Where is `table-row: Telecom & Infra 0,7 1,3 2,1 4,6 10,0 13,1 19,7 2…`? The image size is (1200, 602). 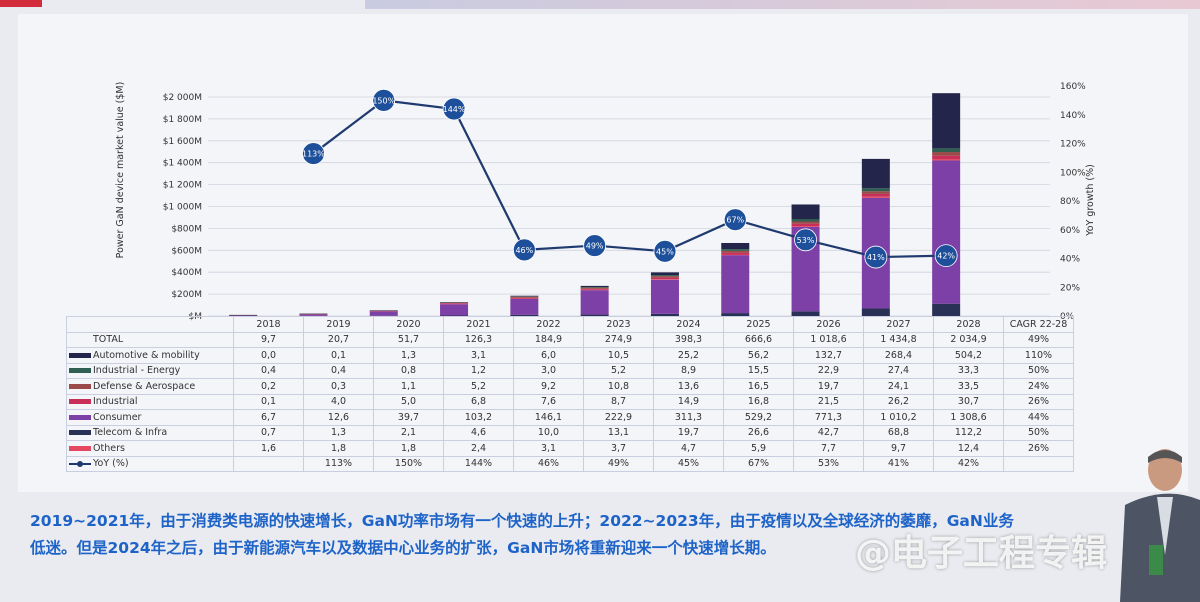 table-row: Telecom & Infra 0,7 1,3 2,1 4,6 10,0 13,1 19,7 2… is located at coordinates (570, 432).